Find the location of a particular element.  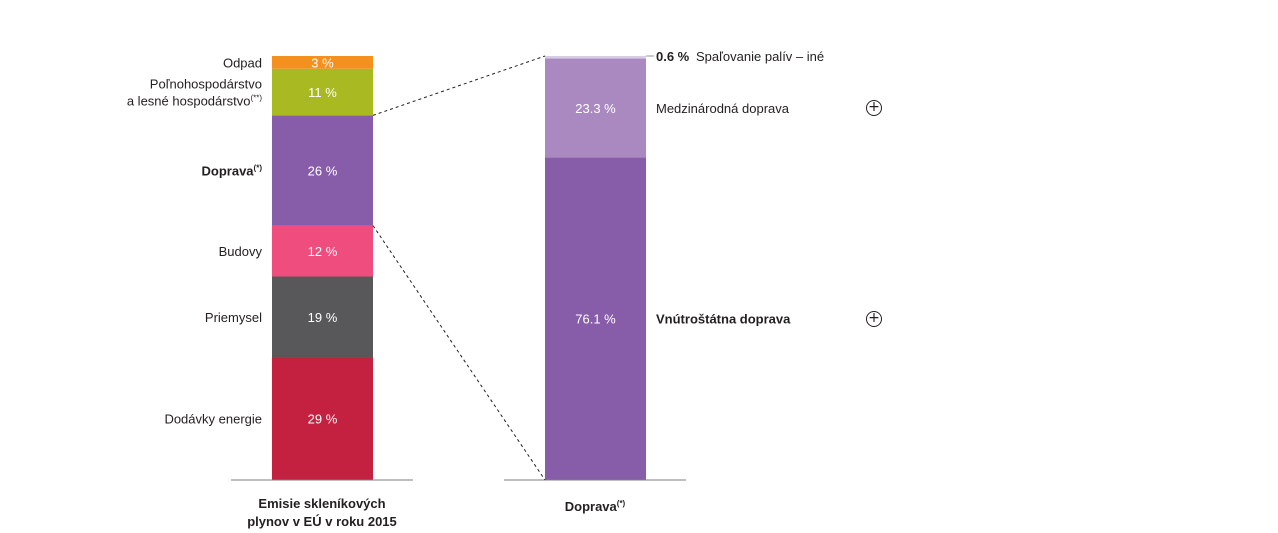

bar-value-label: 12 % is located at coordinates (323, 251).